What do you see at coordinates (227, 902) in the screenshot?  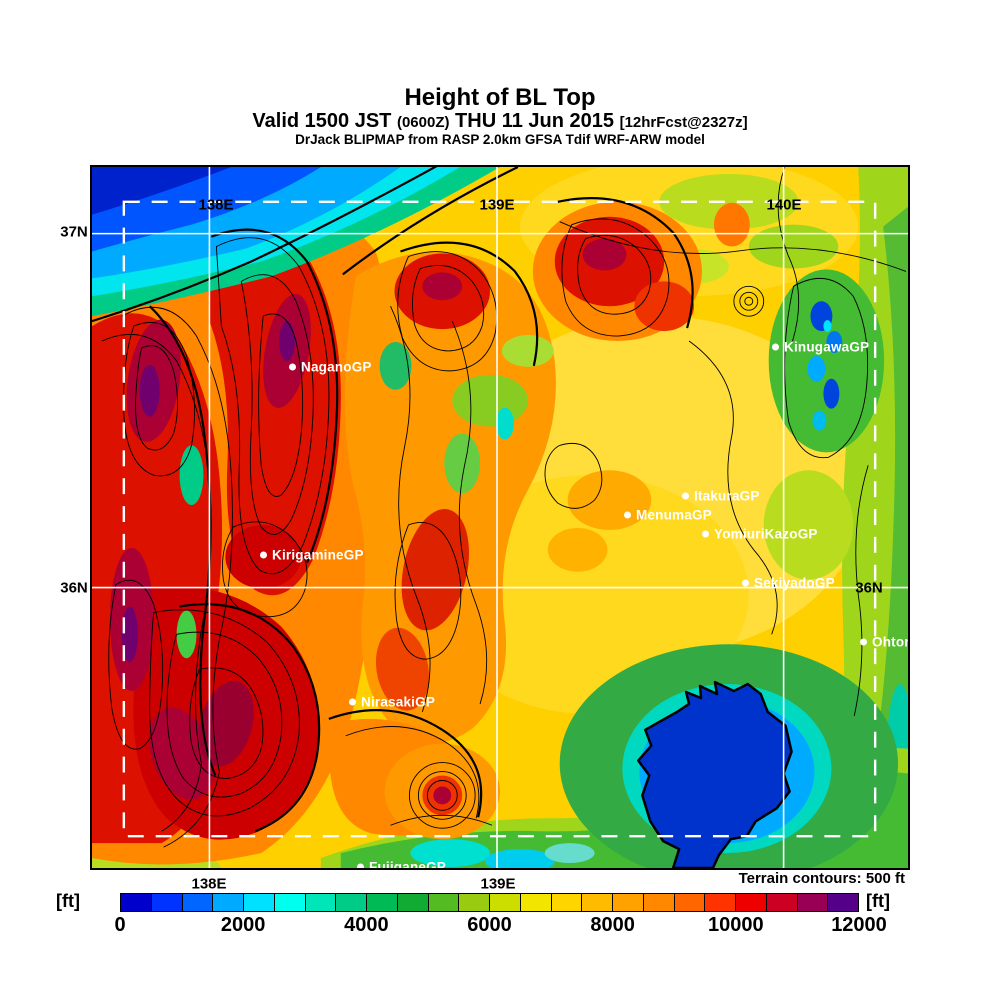 I see `colorbar-segment-1500ft` at bounding box center [227, 902].